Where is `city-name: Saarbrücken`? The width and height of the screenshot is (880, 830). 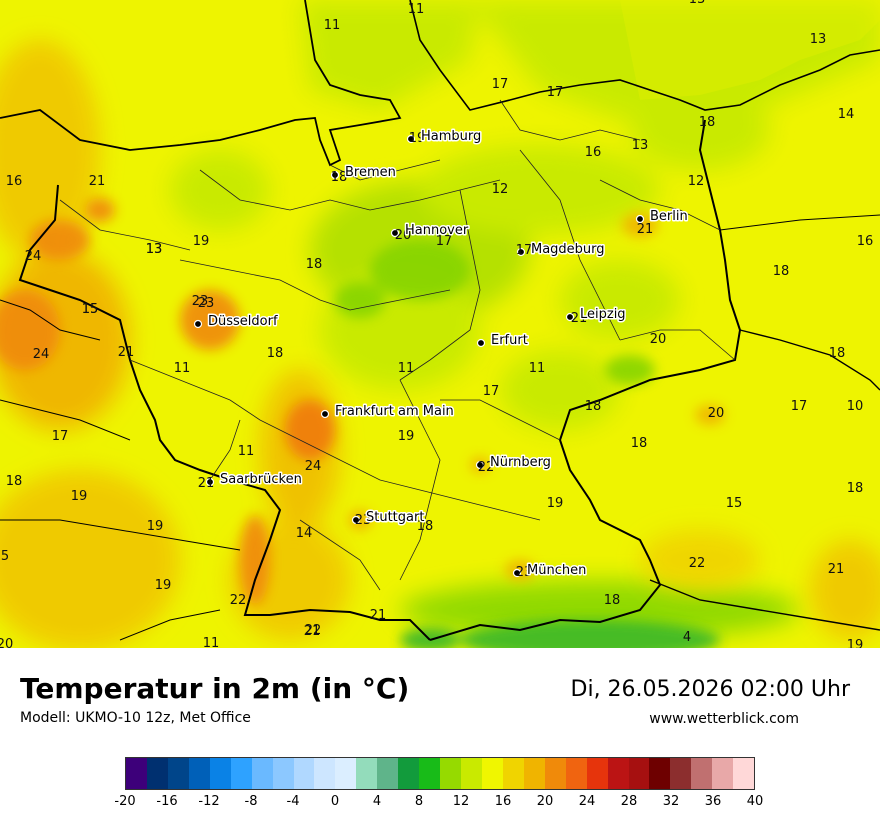 city-name: Saarbrücken is located at coordinates (261, 479).